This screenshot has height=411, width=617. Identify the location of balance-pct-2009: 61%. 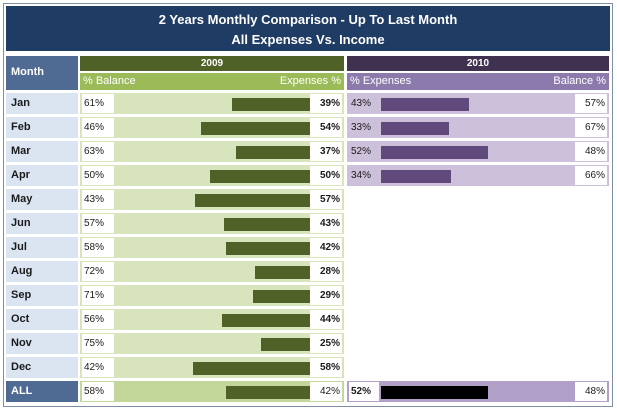
(98, 103).